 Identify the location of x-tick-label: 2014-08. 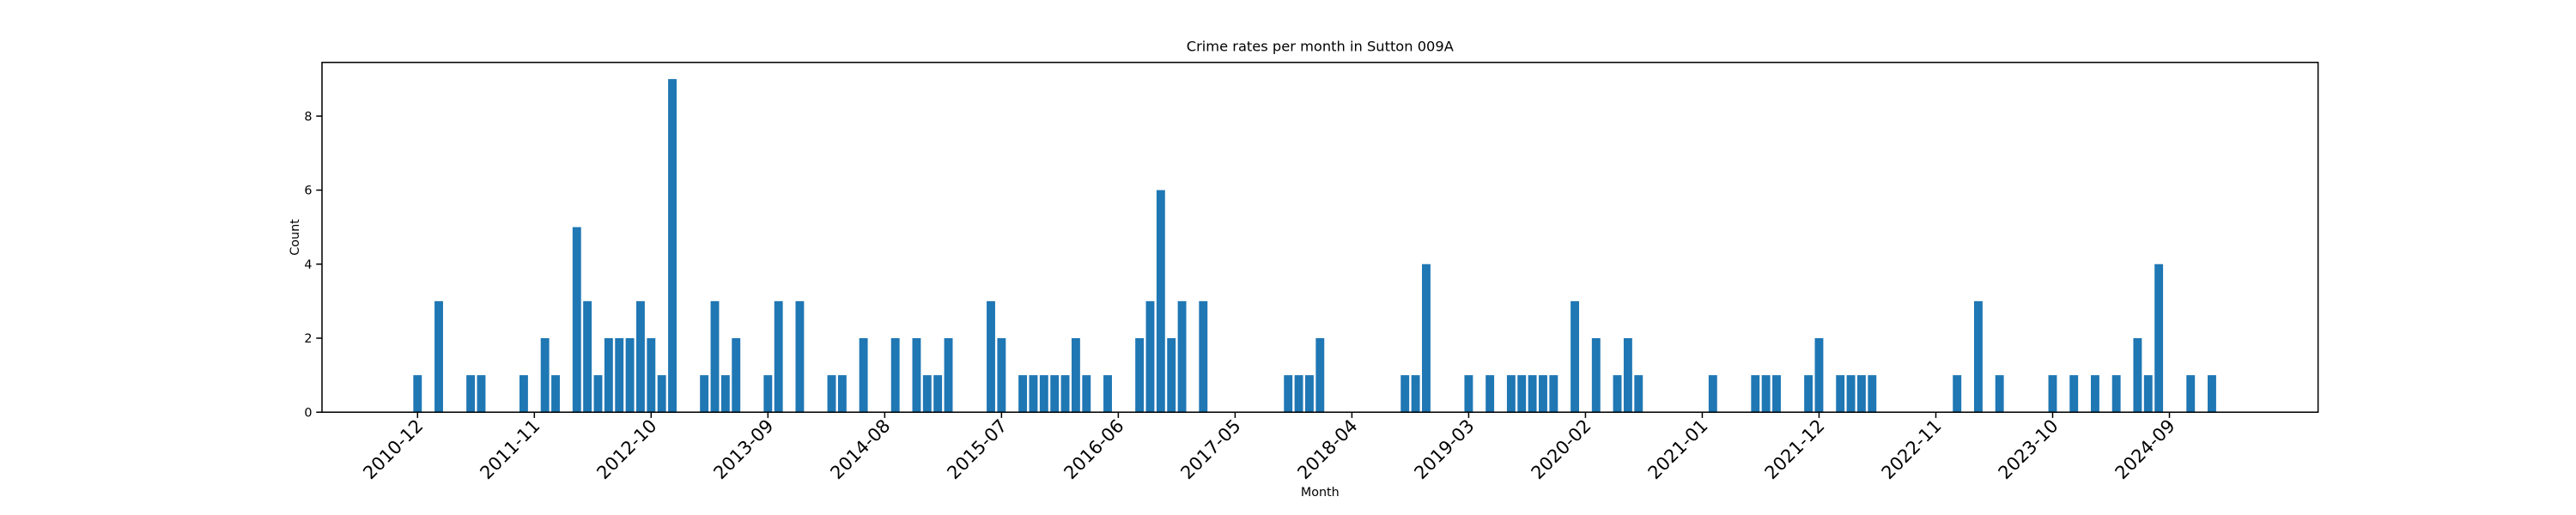
(861, 449).